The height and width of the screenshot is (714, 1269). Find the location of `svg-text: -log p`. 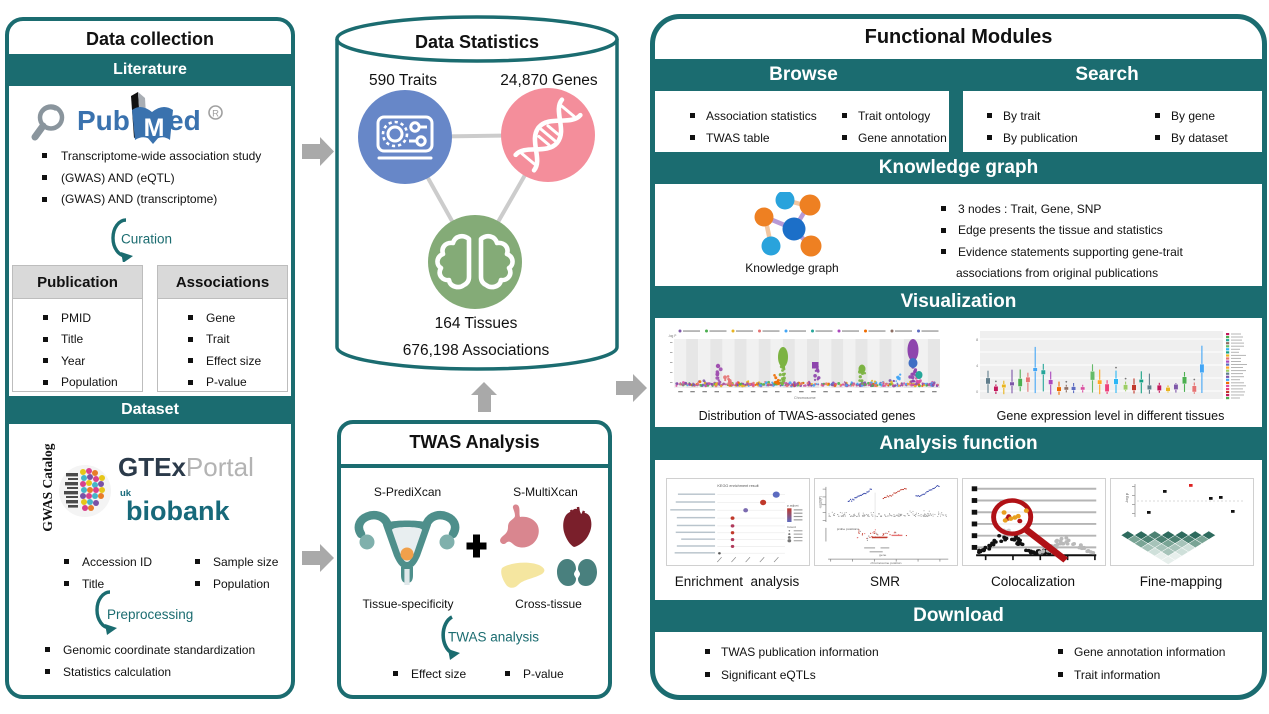

svg-text: -log p is located at coordinates (1126, 497).